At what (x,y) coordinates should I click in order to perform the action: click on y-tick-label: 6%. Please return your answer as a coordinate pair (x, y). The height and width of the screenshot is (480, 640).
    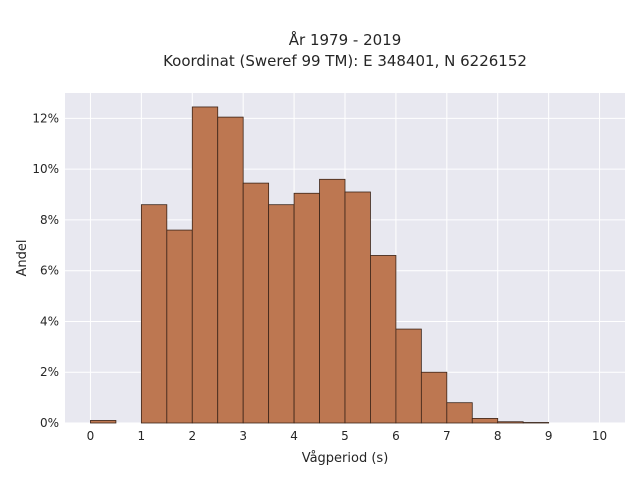
    Looking at the image, I should click on (49, 271).